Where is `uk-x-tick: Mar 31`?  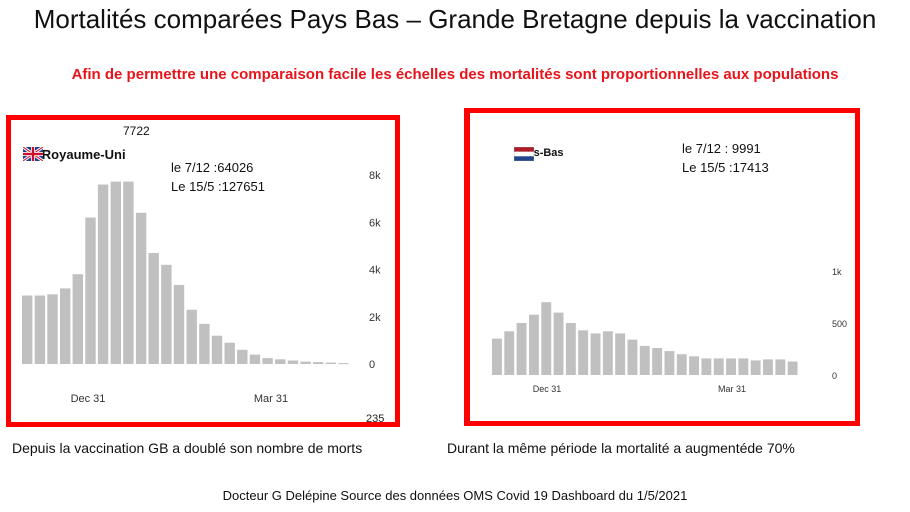 uk-x-tick: Mar 31 is located at coordinates (271, 399).